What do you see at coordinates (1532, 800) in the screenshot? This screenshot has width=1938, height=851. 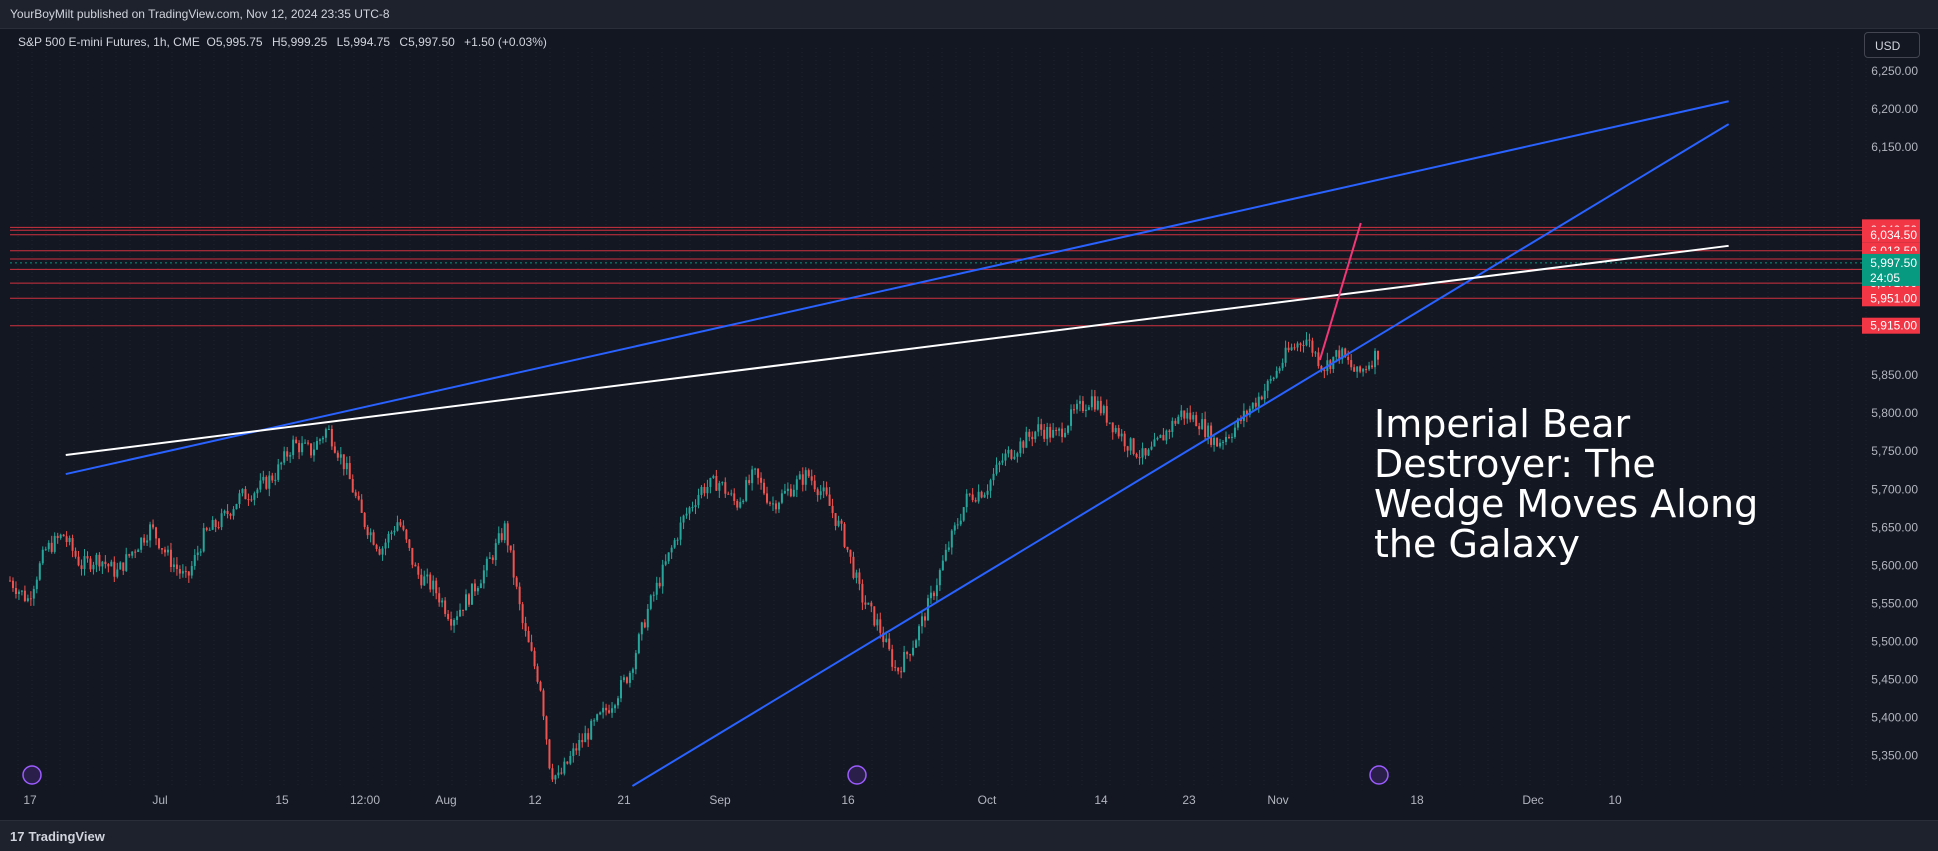 I see `x-tick-label: Dec` at bounding box center [1532, 800].